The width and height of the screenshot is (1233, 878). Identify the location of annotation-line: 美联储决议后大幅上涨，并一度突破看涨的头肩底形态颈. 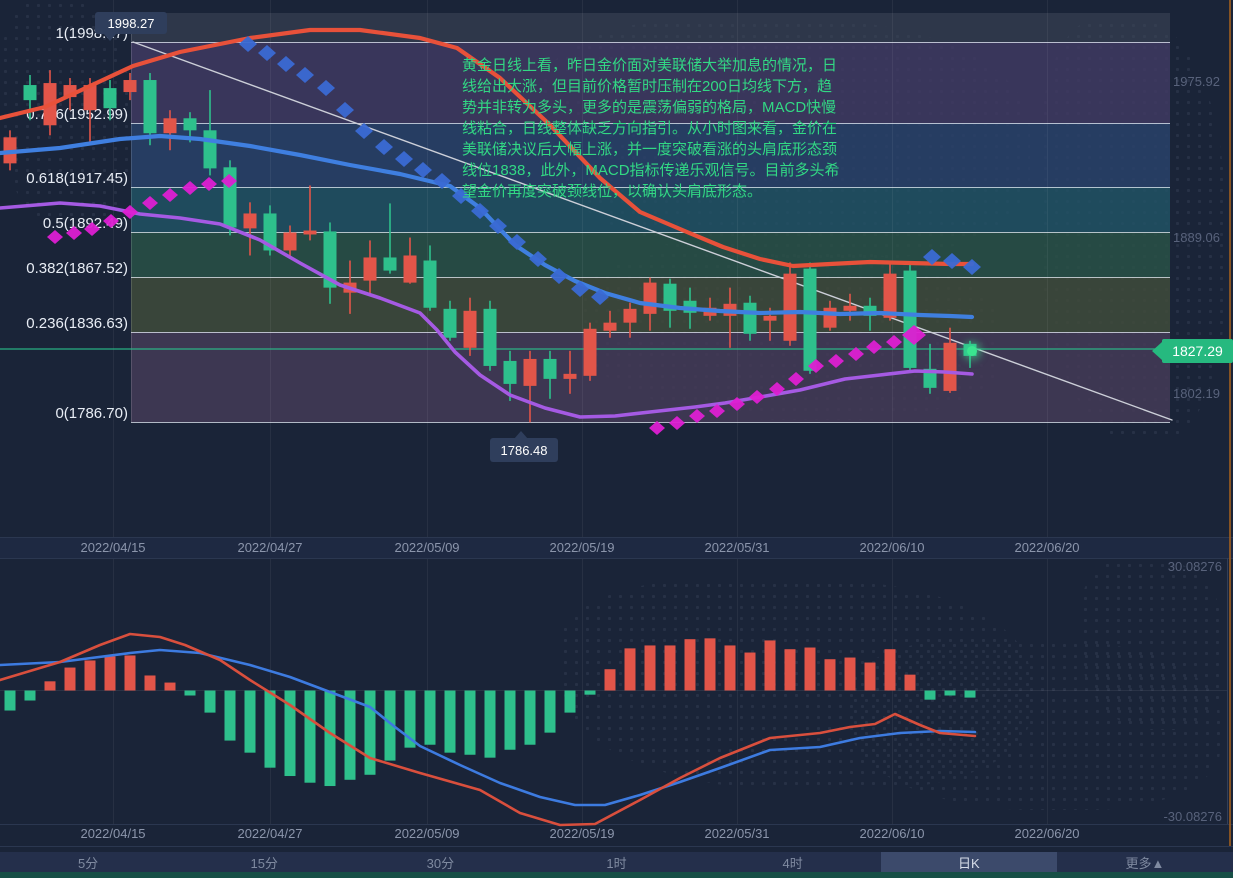
(650, 149).